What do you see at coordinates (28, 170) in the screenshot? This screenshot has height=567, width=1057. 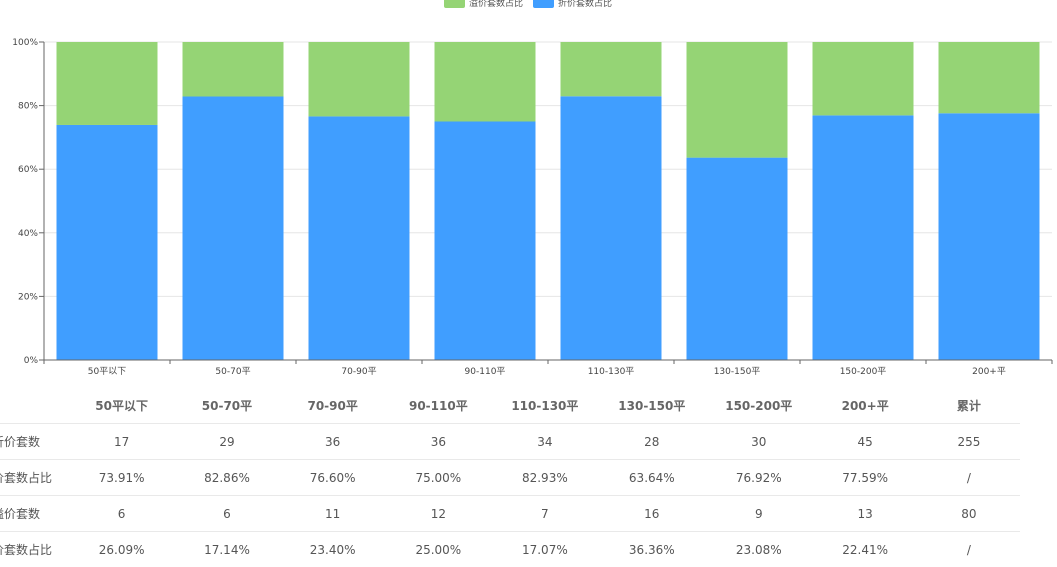 I see `y-tick-label: 60%` at bounding box center [28, 170].